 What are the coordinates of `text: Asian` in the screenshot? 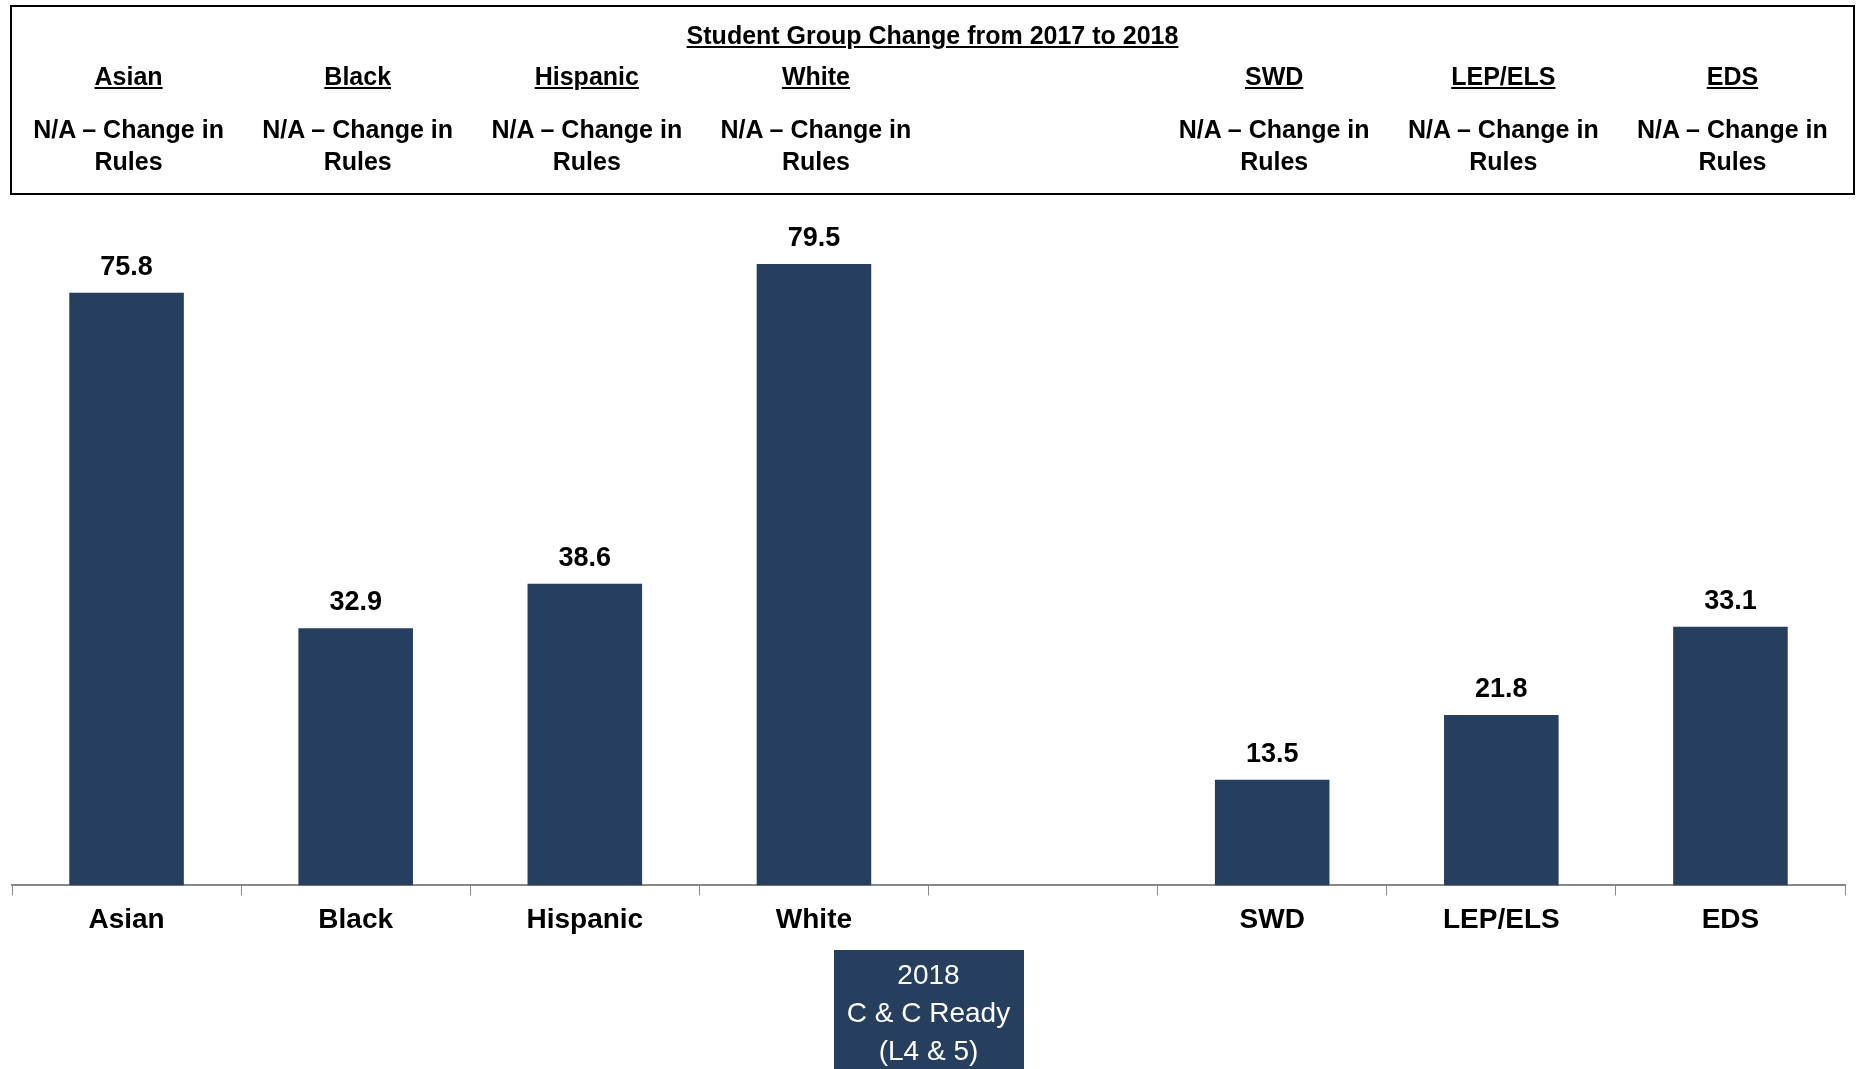 It's located at (128, 76).